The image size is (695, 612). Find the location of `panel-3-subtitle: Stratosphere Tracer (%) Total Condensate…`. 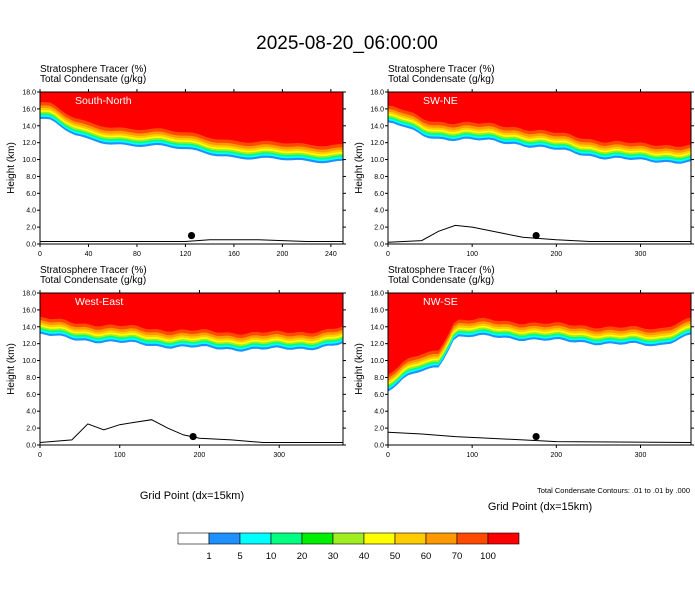

panel-3-subtitle: Stratosphere Tracer (%) Total Condensate… is located at coordinates (93, 275).